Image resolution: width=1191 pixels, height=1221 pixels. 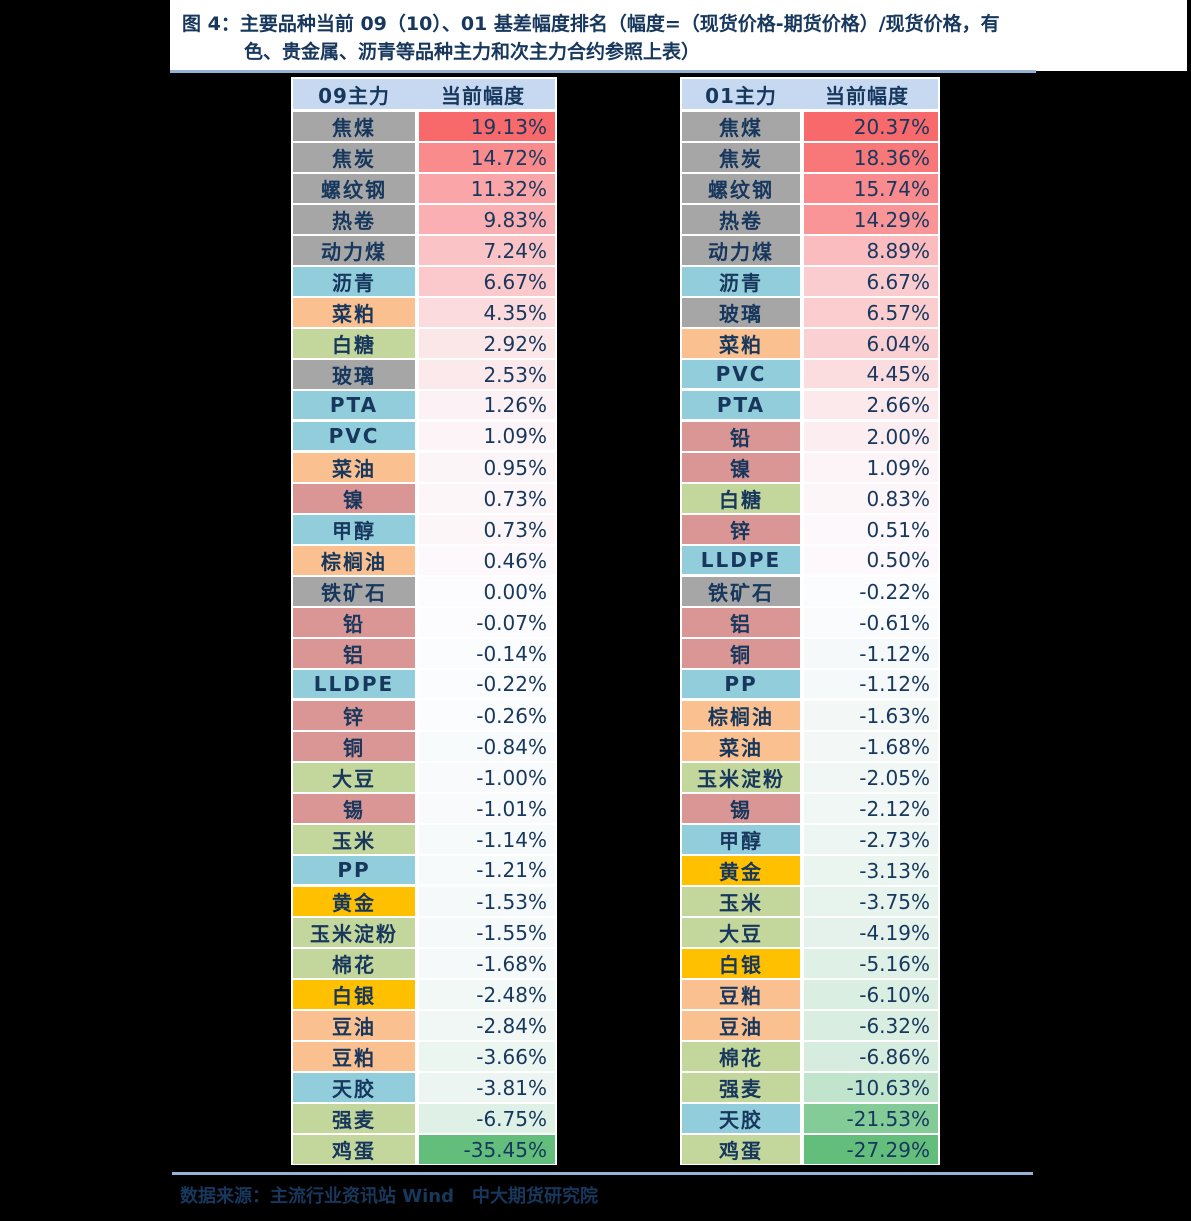 What do you see at coordinates (810, 1118) in the screenshot?
I see `table-row: 天胶 -21.53%` at bounding box center [810, 1118].